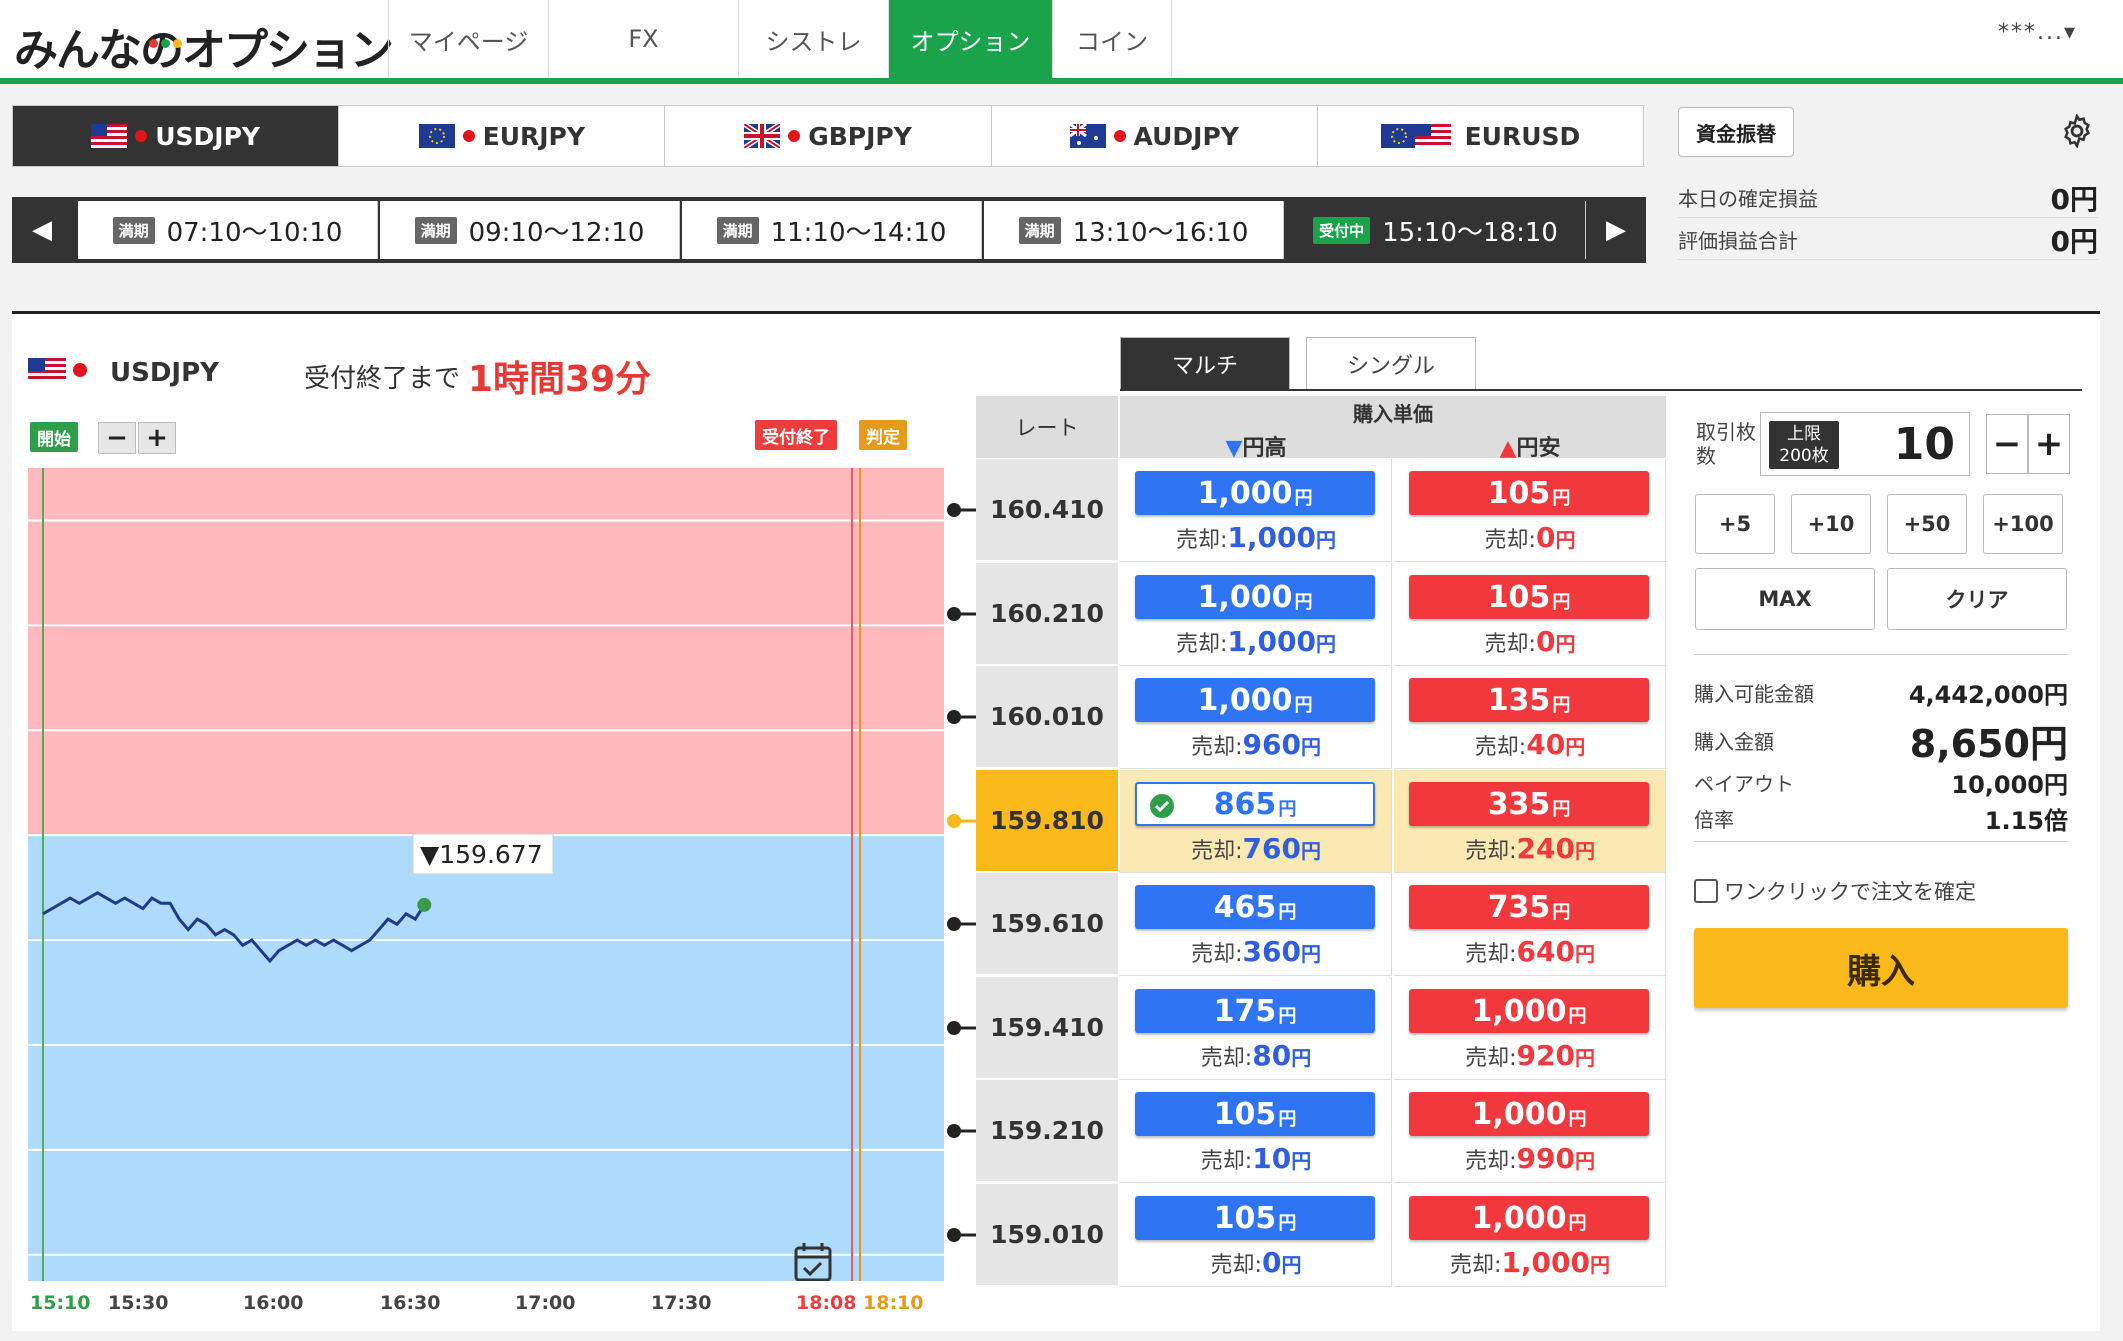 The width and height of the screenshot is (2123, 1341). What do you see at coordinates (1112, 39) in the screenshot?
I see `nav-tab-coin: コイン` at bounding box center [1112, 39].